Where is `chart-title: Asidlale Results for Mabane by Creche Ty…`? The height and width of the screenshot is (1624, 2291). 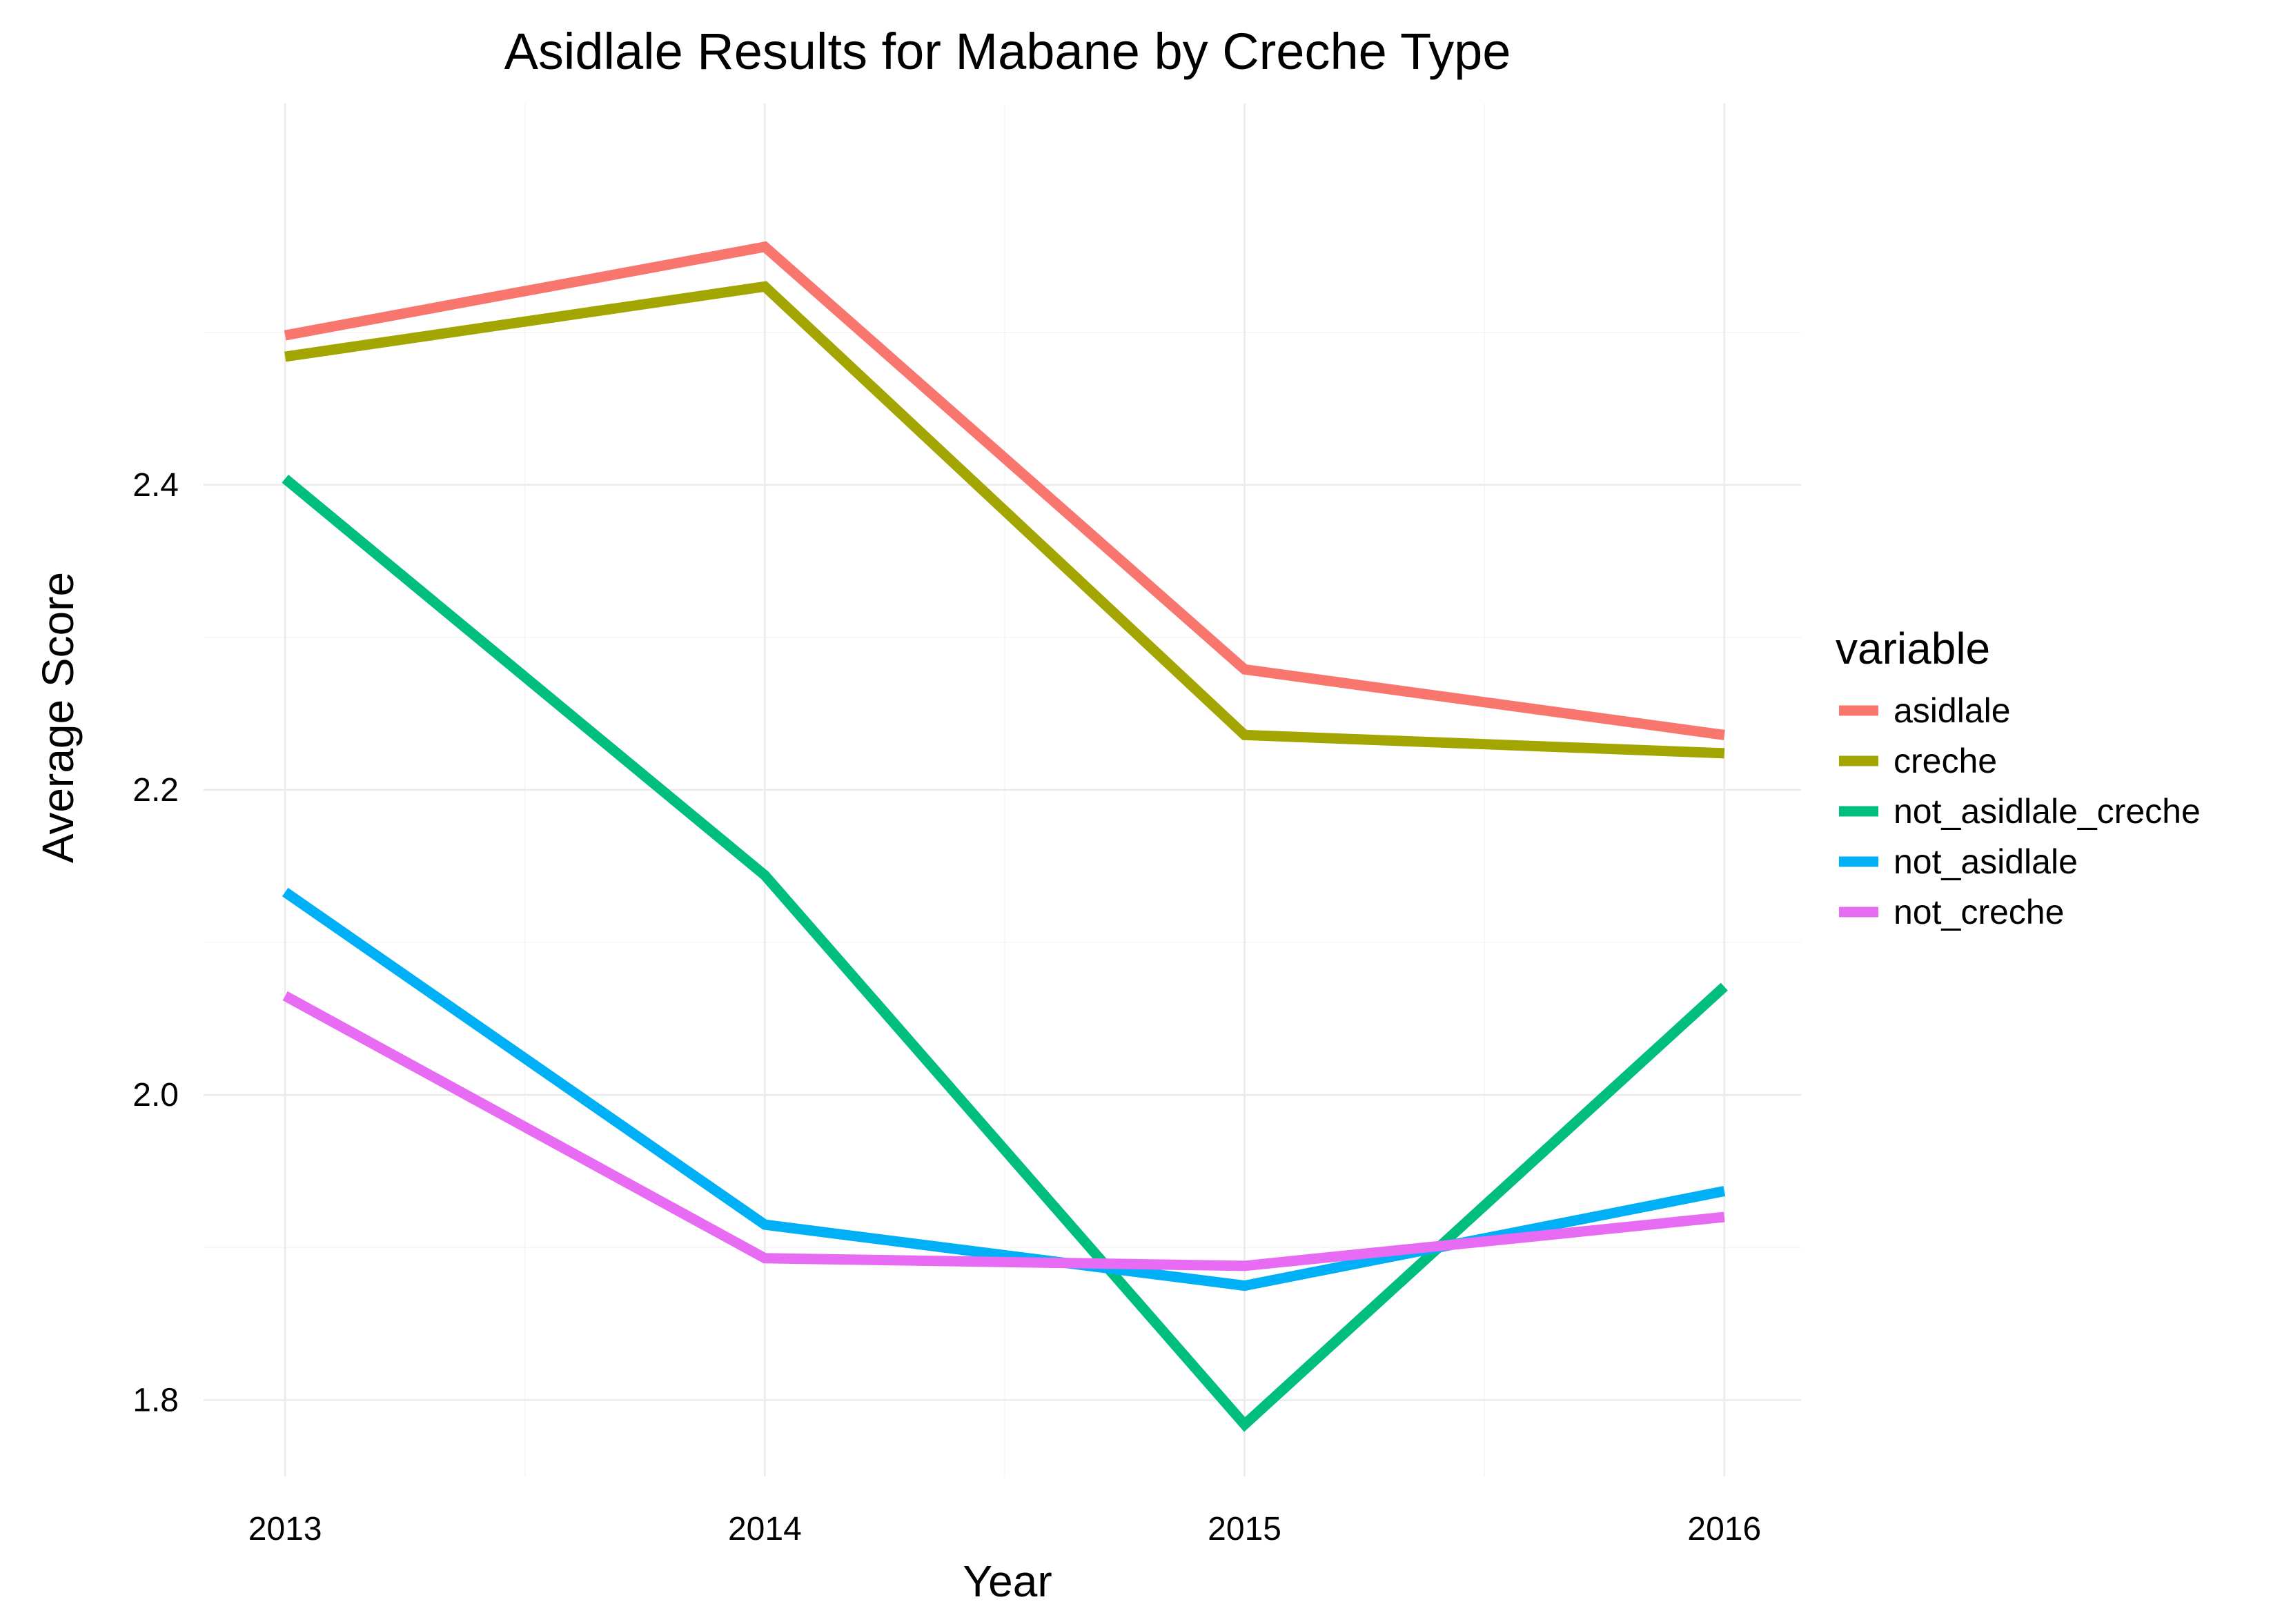 chart-title: Asidlale Results for Mabane by Creche Ty… is located at coordinates (1008, 52).